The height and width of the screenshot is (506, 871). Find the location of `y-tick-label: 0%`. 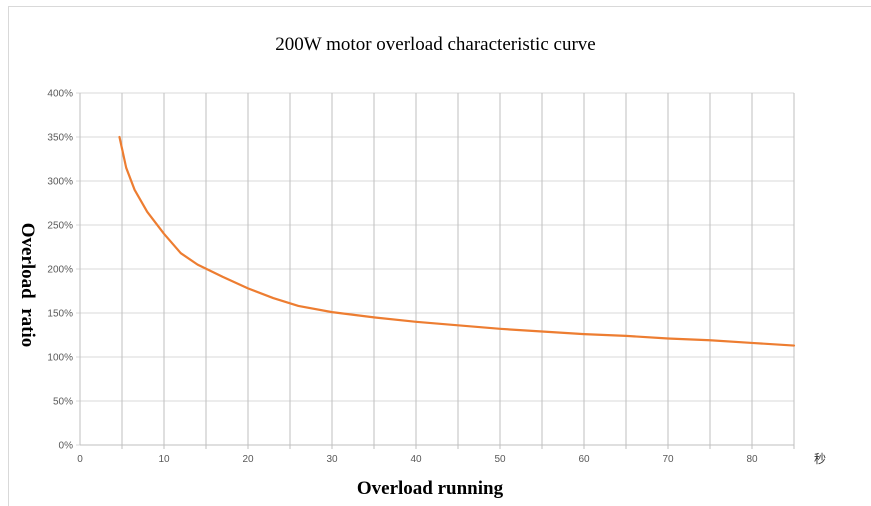

y-tick-label: 0% is located at coordinates (66, 446).